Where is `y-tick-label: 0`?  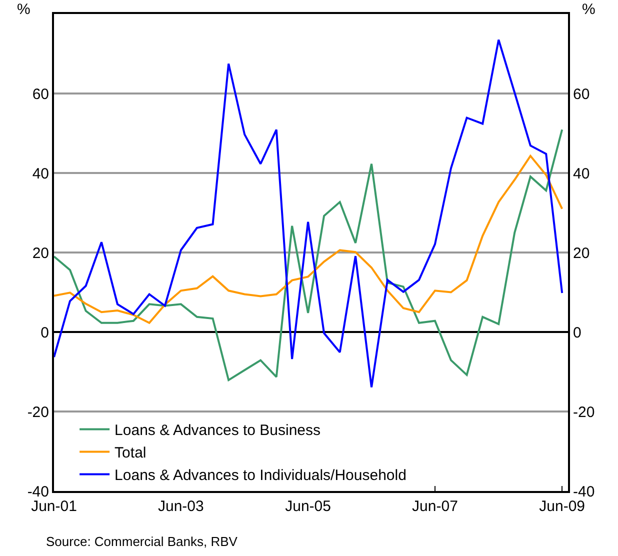 y-tick-label: 0 is located at coordinates (44, 333).